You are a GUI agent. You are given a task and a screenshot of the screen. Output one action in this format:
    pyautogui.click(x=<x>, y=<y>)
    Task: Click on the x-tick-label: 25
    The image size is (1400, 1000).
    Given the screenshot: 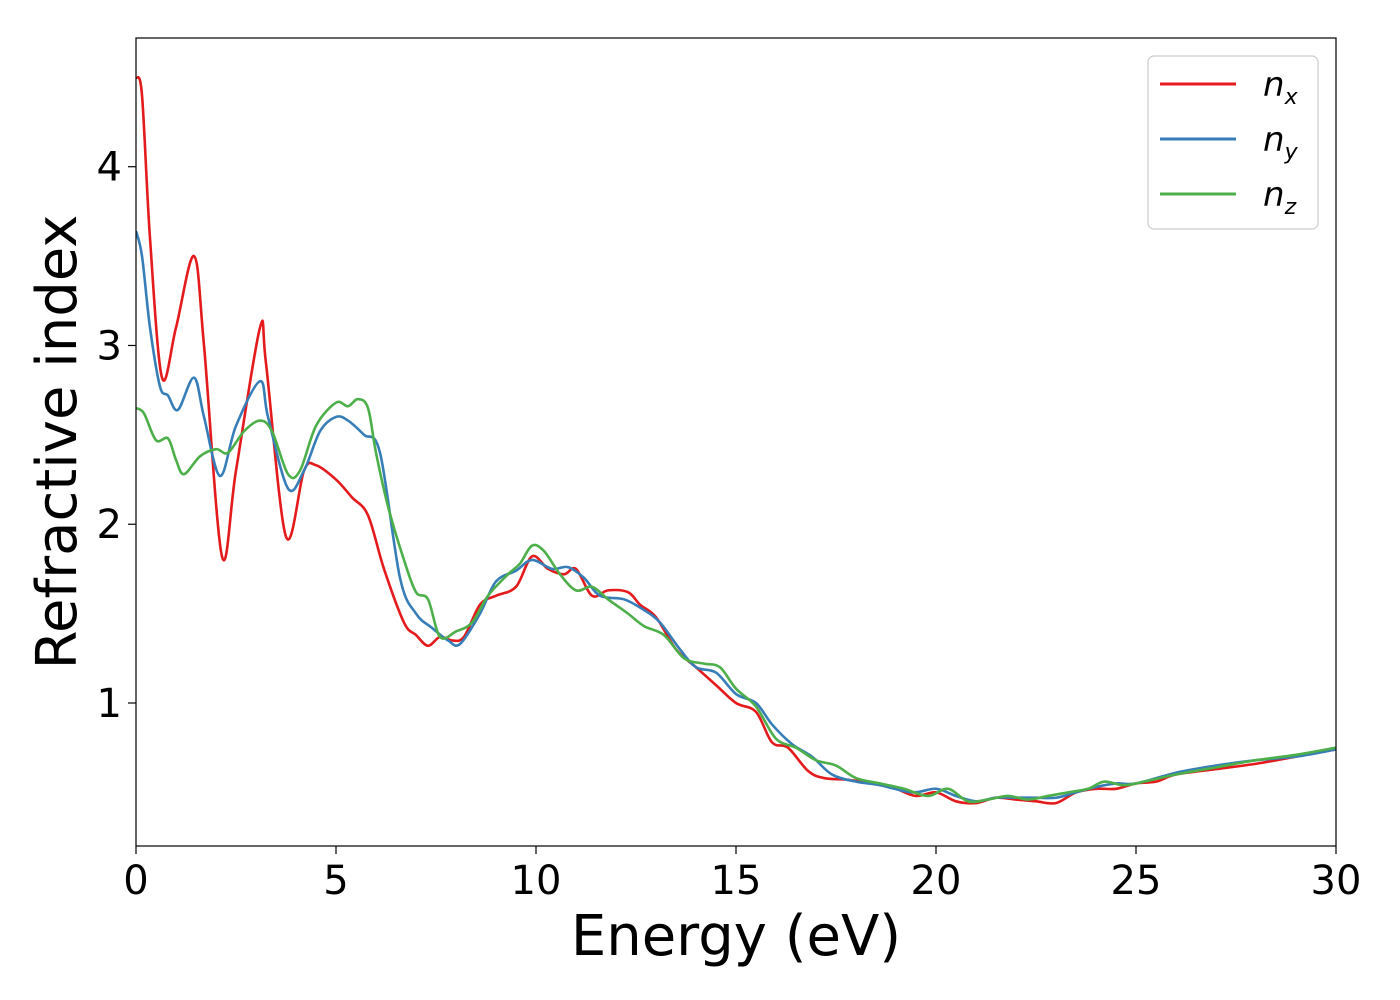 What is the action you would take?
    pyautogui.click(x=1136, y=881)
    